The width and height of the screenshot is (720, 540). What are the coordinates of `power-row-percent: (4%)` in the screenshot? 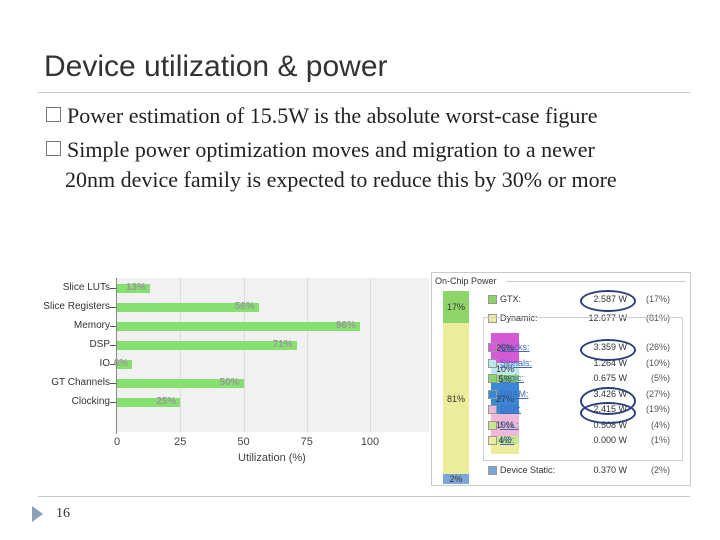 It's located at (660, 424).